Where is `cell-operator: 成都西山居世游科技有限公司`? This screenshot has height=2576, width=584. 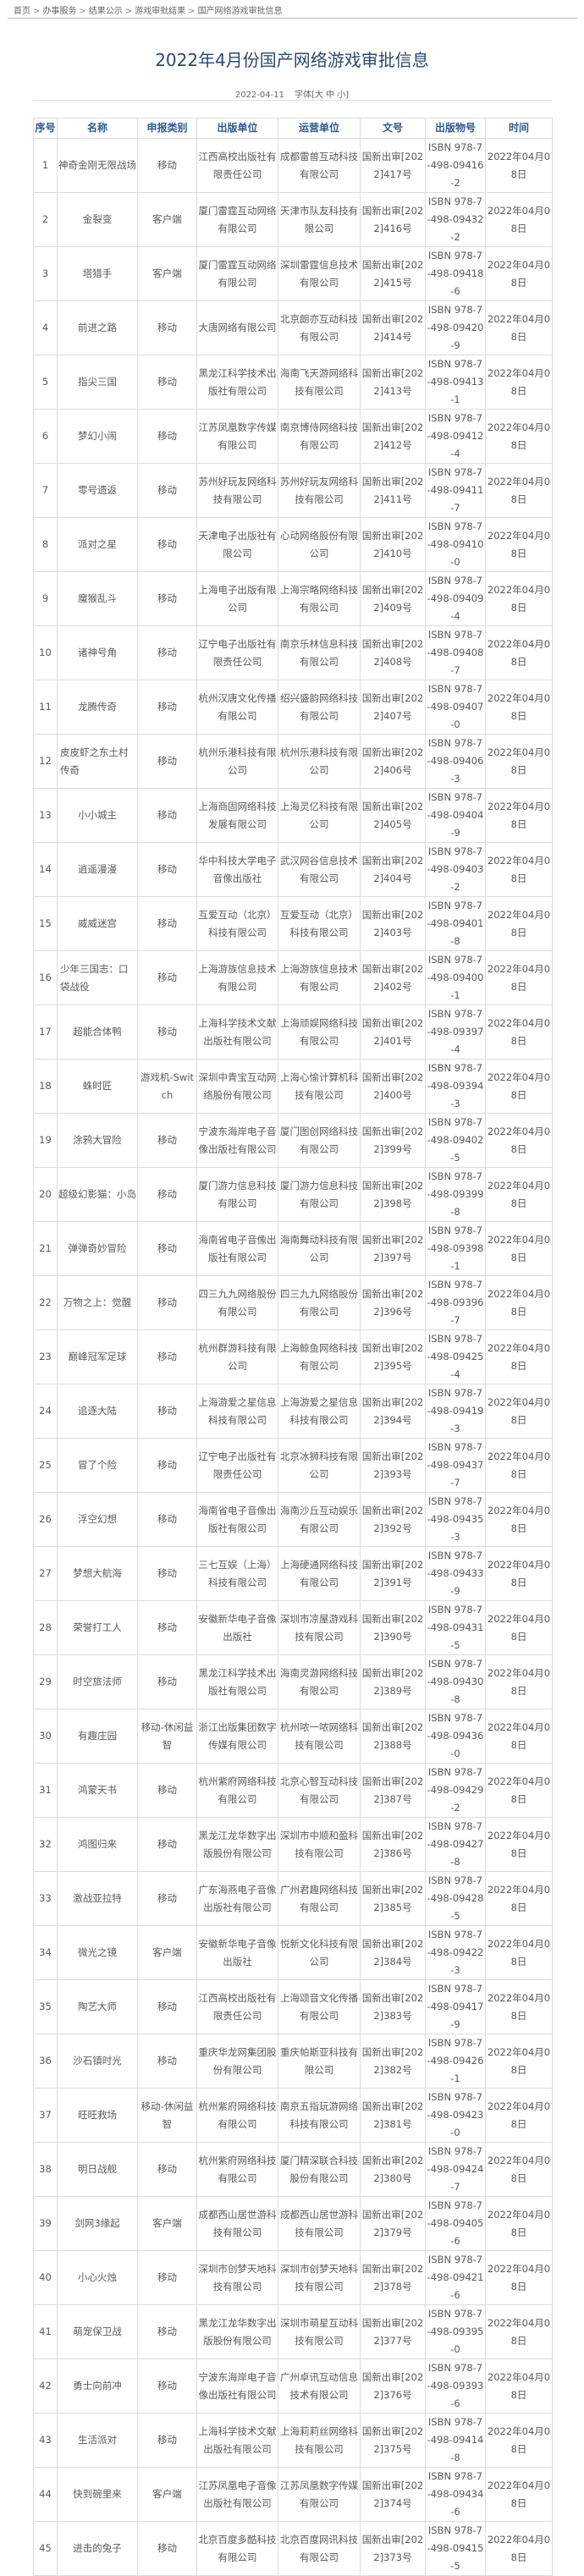 cell-operator: 成都西山居世游科技有限公司 is located at coordinates (319, 2223).